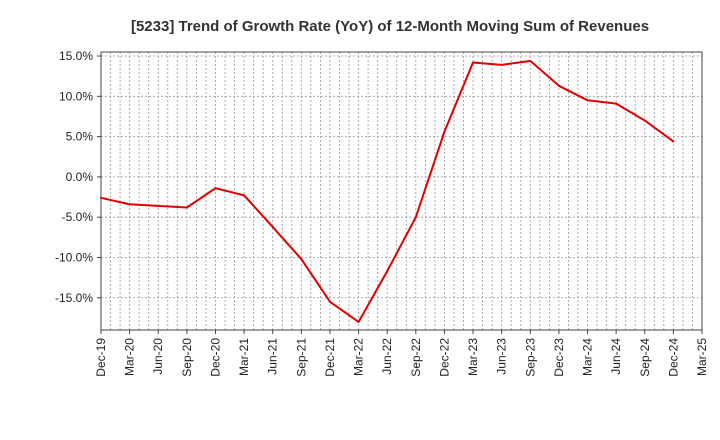 The width and height of the screenshot is (720, 440). What do you see at coordinates (78, 217) in the screenshot?
I see `y-tick-label: -5.0%` at bounding box center [78, 217].